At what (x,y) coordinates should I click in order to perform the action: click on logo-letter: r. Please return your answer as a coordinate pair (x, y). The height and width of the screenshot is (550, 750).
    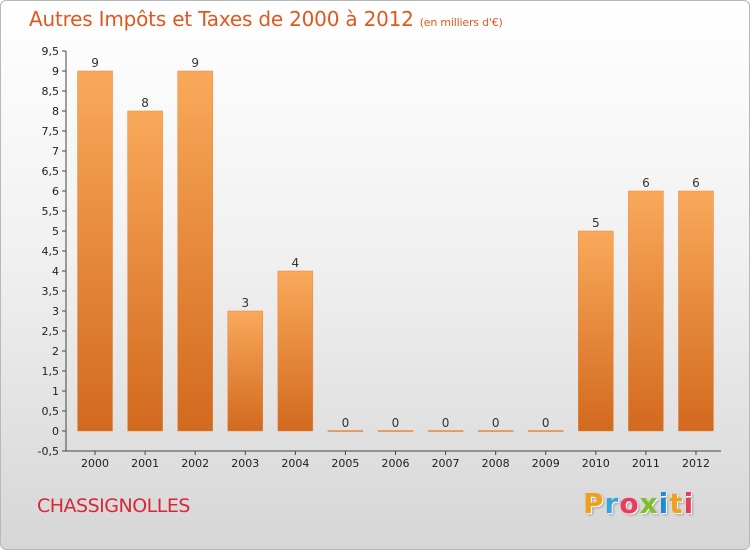
    Looking at the image, I should click on (612, 503).